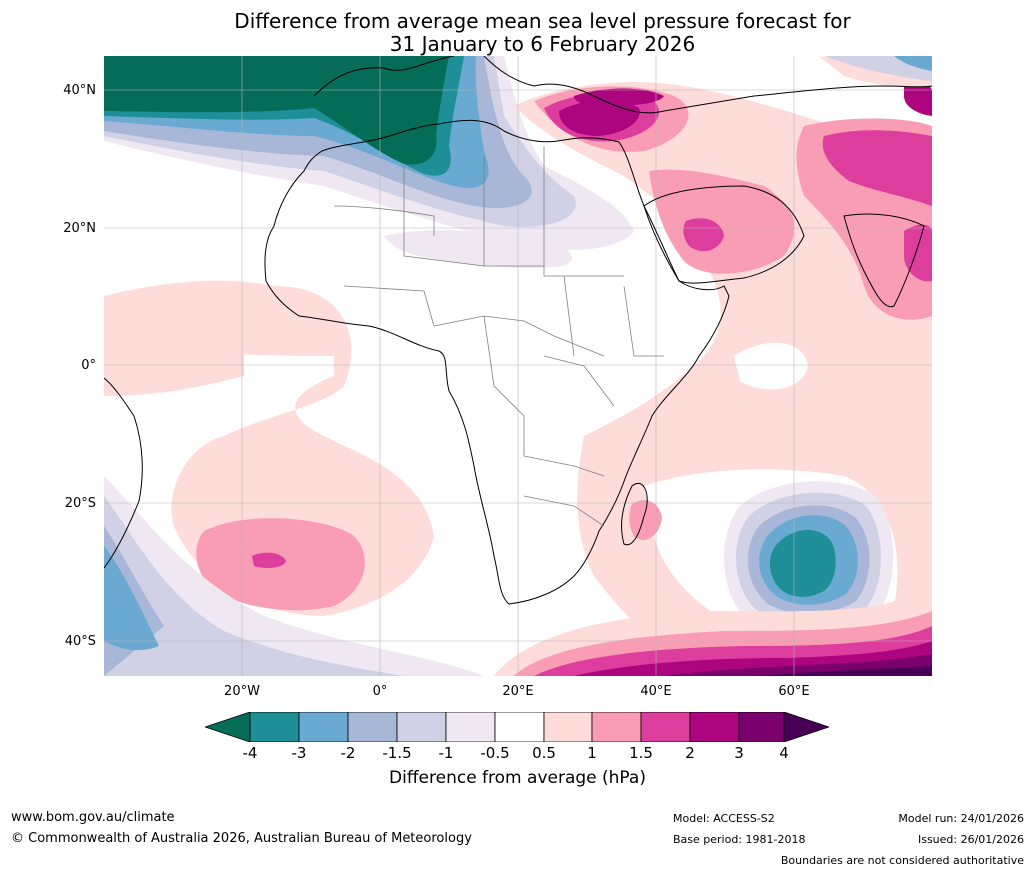  What do you see at coordinates (93, 817) in the screenshot?
I see `footer-website: www.bom.gov.au/climate` at bounding box center [93, 817].